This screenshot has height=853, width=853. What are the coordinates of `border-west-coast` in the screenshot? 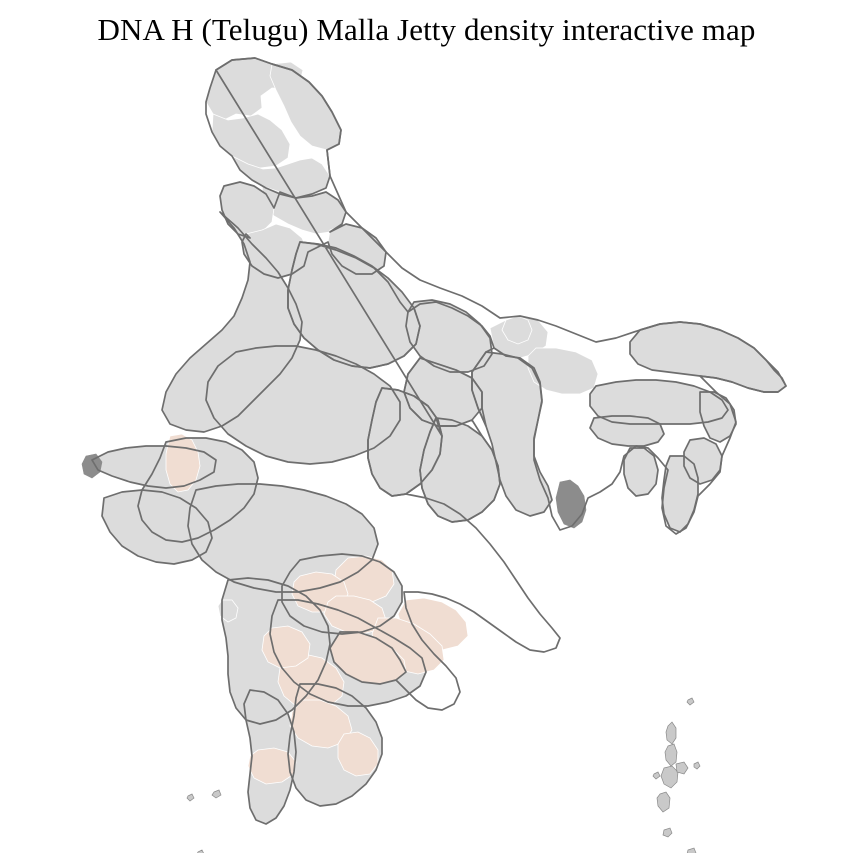 It's located at (154, 467).